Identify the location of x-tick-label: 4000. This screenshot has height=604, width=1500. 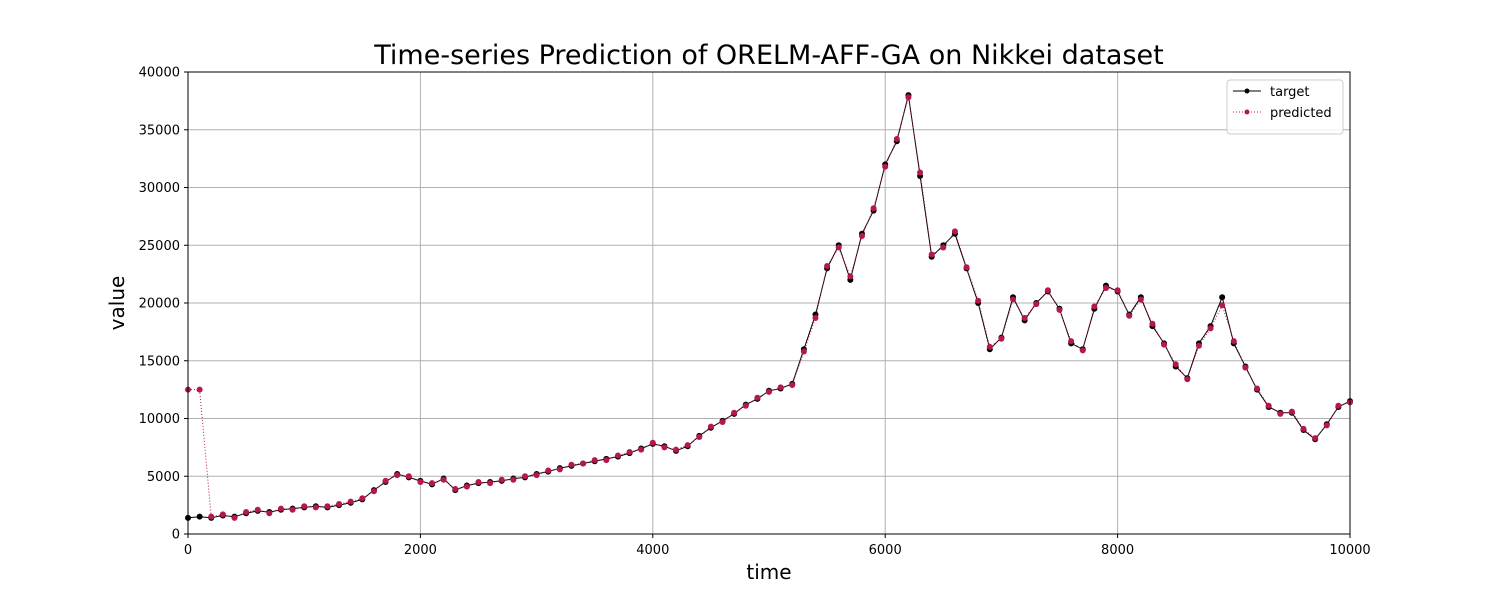
(652, 550).